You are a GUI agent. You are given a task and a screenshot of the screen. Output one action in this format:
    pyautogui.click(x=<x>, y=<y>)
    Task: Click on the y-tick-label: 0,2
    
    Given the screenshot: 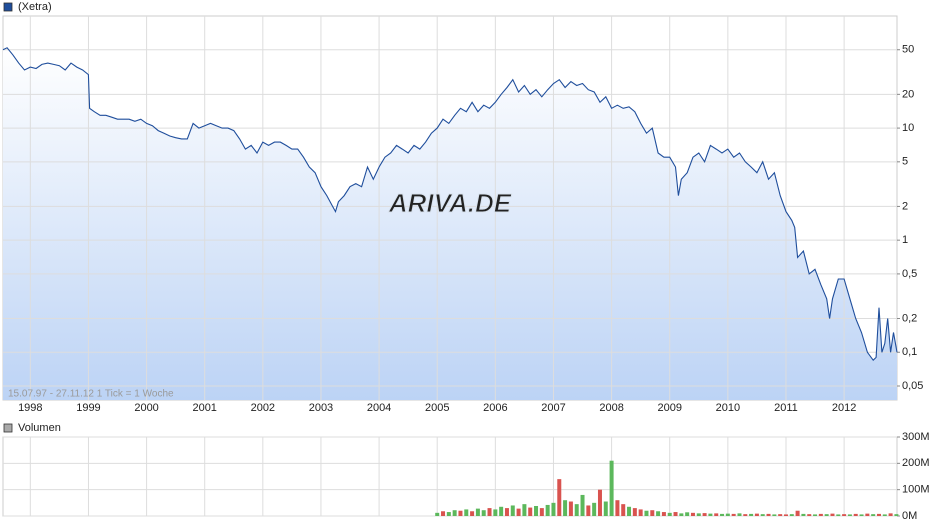 What is the action you would take?
    pyautogui.click(x=909, y=318)
    